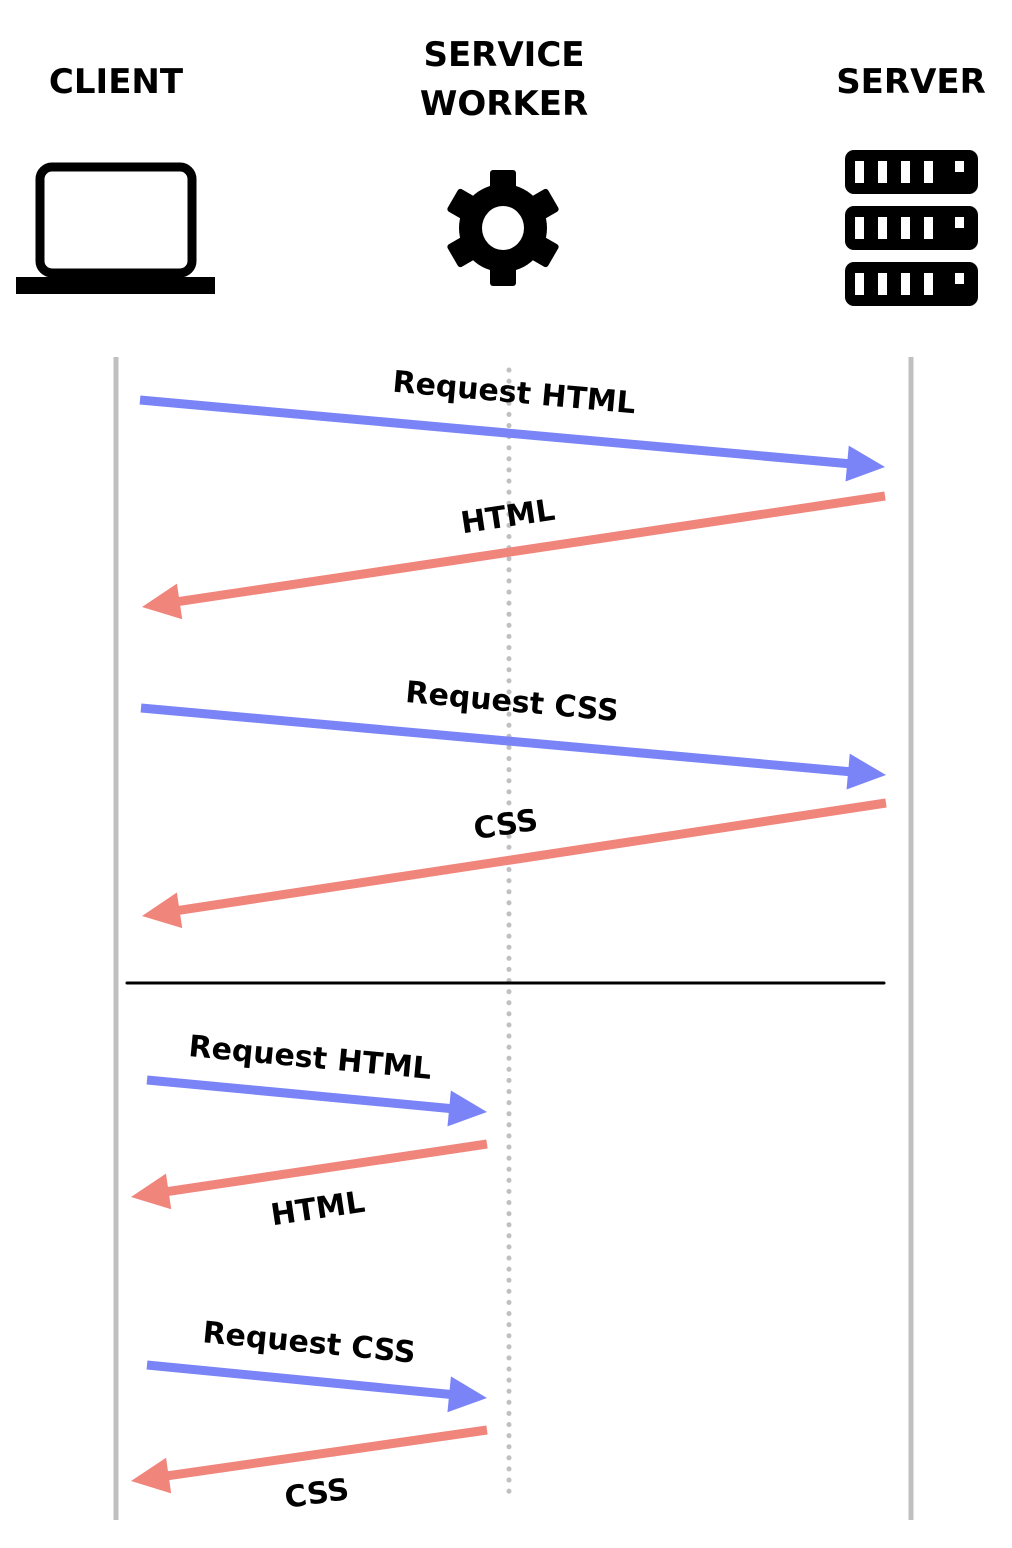 This screenshot has height=1548, width=1012. I want to click on server-rack-icon, so click(911, 228).